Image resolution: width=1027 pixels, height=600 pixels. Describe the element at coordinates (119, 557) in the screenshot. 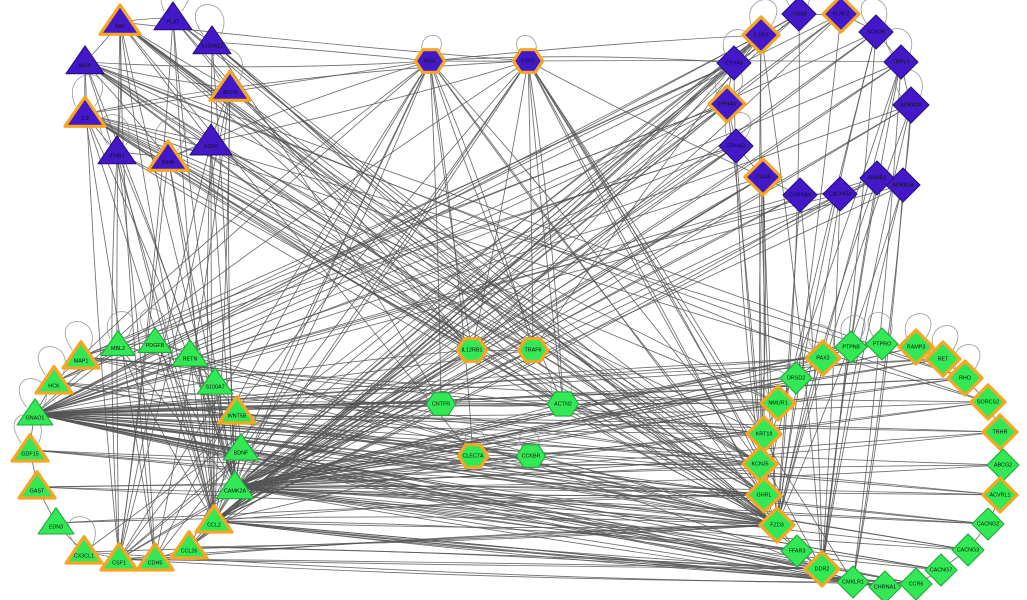

I see `graph-node-csf1` at that location.